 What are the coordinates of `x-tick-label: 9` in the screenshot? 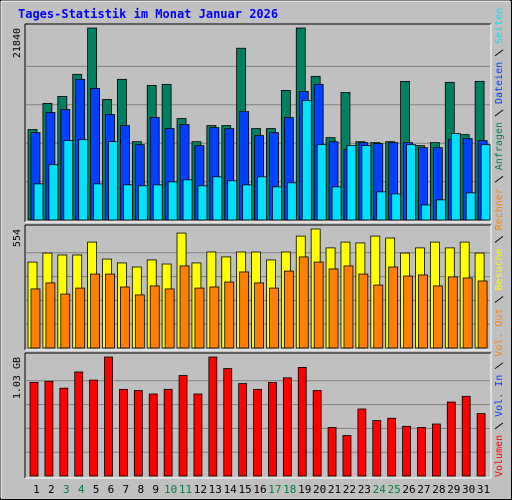 It's located at (155, 489).